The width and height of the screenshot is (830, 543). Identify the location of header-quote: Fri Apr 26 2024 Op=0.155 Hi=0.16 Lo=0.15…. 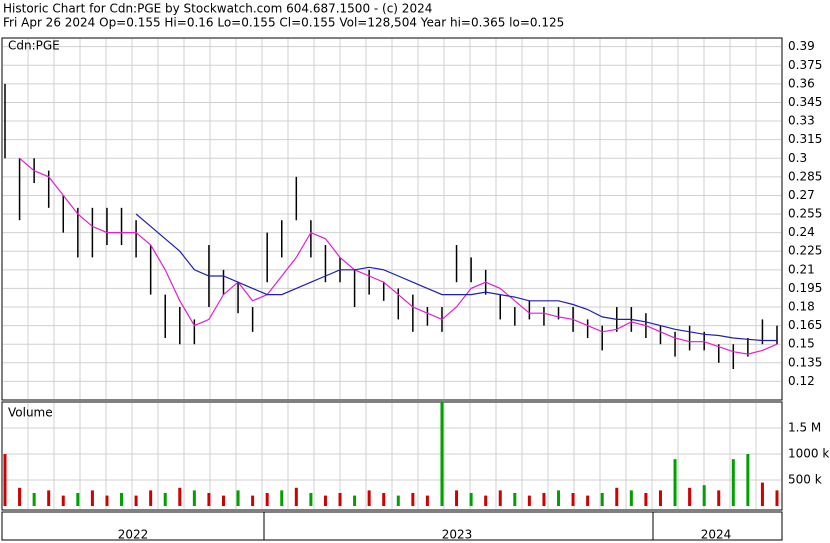
(283, 23).